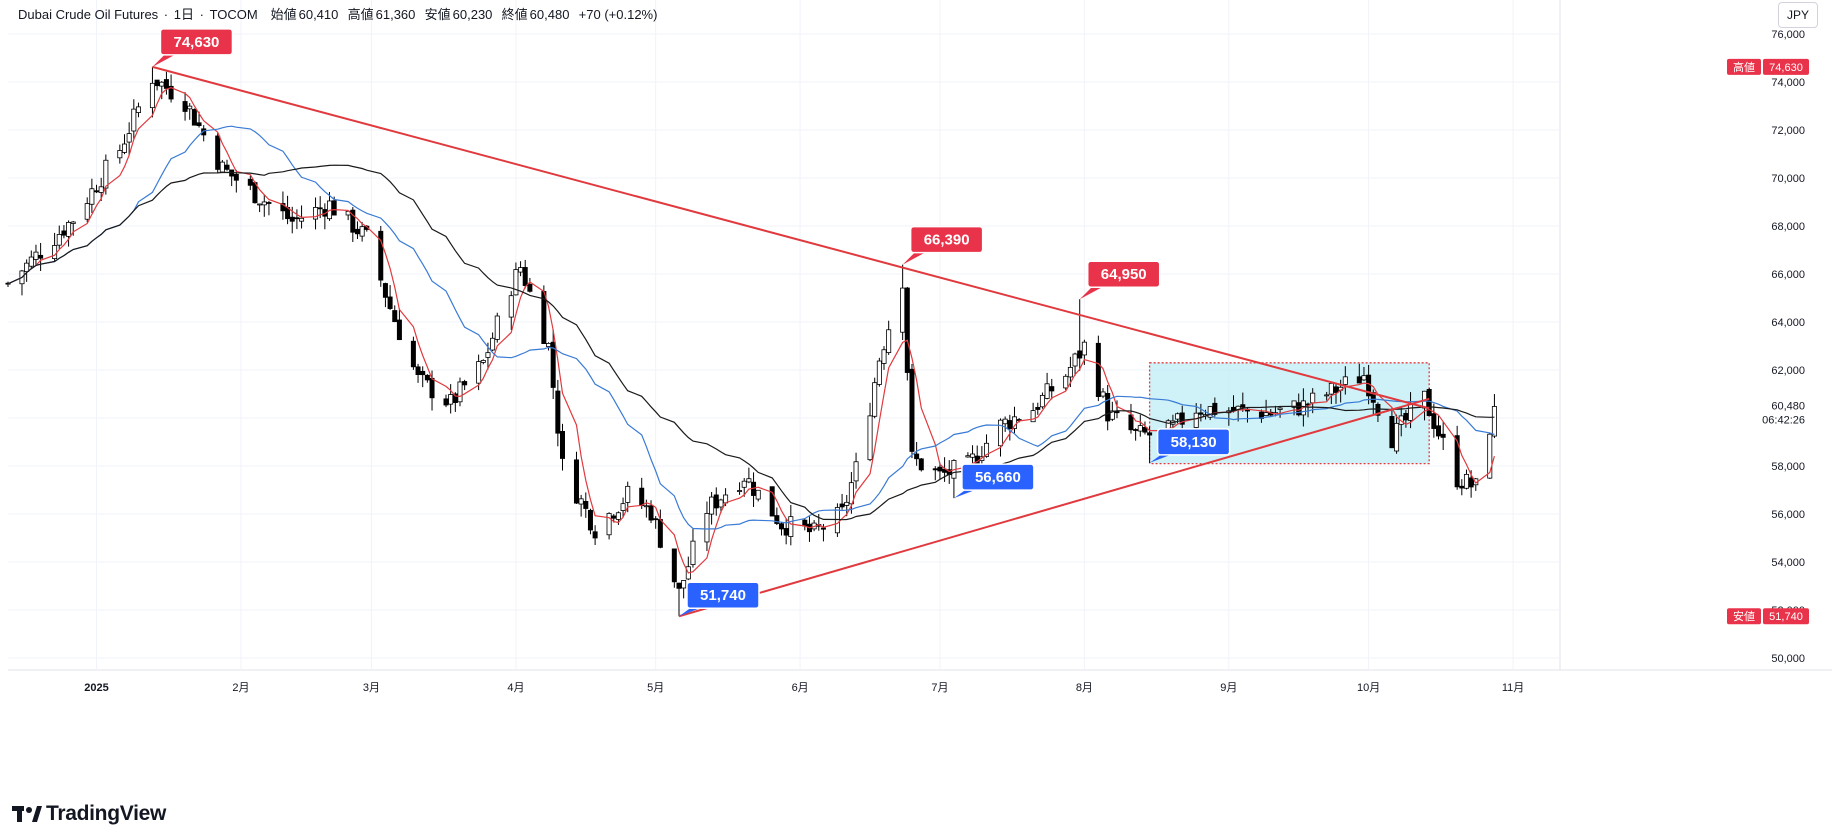 The height and width of the screenshot is (840, 1832). What do you see at coordinates (437, 14) in the screenshot?
I see `low-label: 安値` at bounding box center [437, 14].